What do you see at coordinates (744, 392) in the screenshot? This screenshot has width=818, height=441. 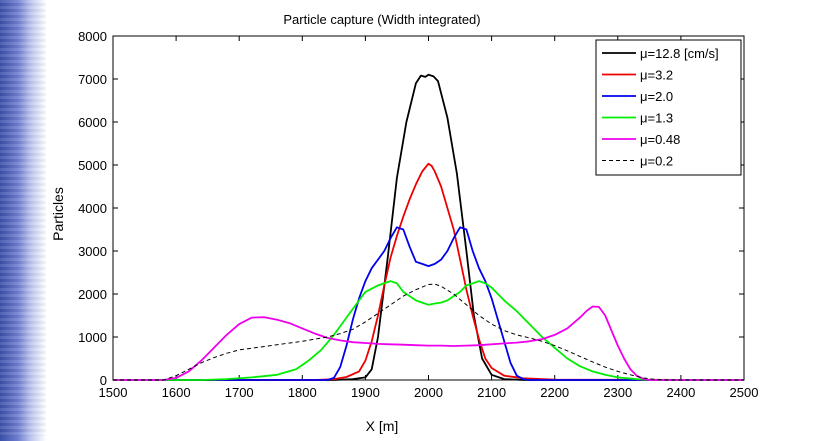 I see `x-tick-label: 2500` at bounding box center [744, 392].